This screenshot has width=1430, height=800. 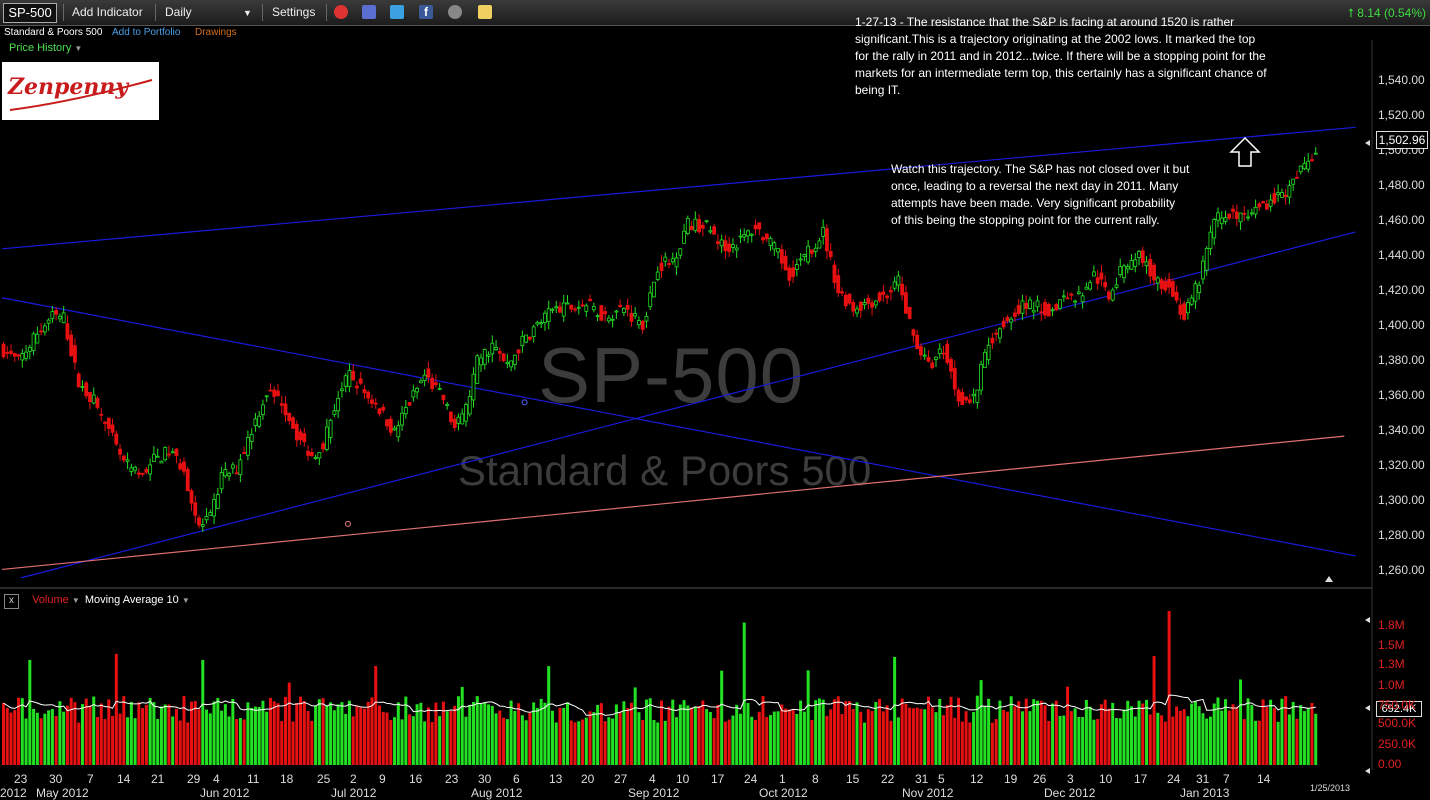 I want to click on x-day-tick: 2, so click(x=353, y=779).